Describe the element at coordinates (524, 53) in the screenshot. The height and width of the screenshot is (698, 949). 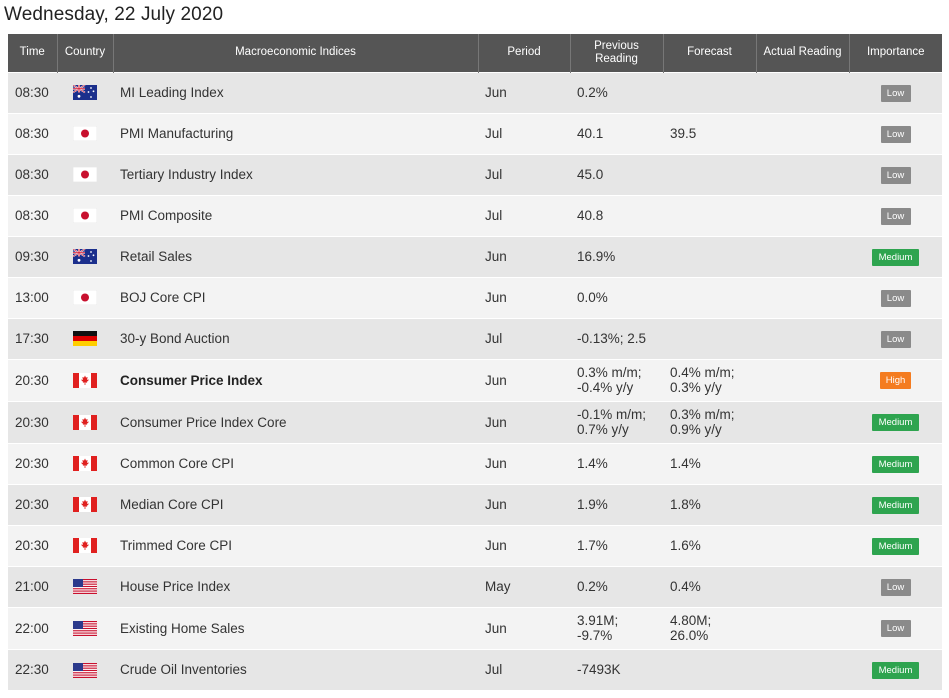
I see `column-header-period: Period` at that location.